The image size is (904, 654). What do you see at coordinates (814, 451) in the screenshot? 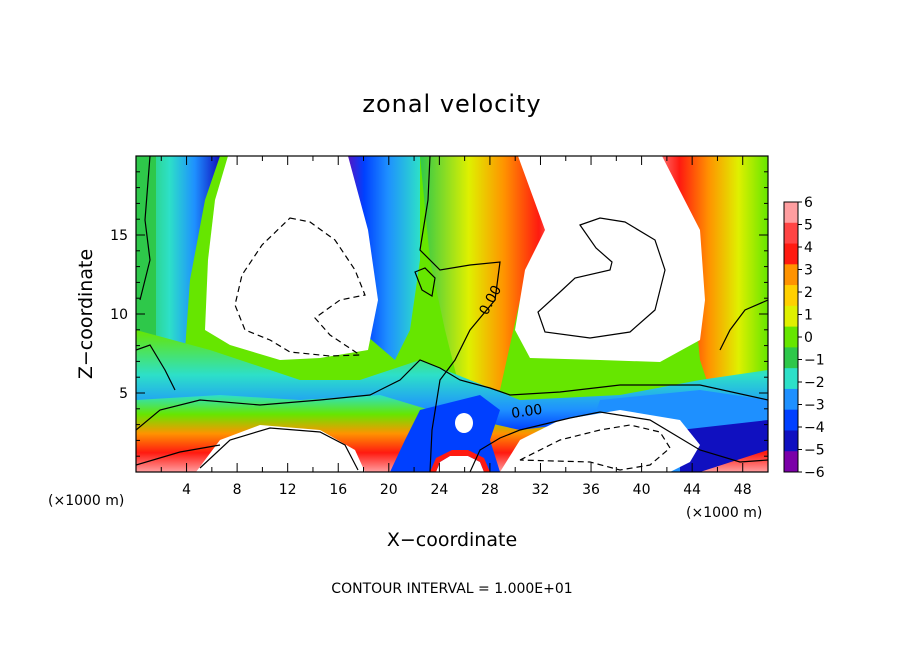
I see `colorbar-tick-label: −5` at bounding box center [814, 451].